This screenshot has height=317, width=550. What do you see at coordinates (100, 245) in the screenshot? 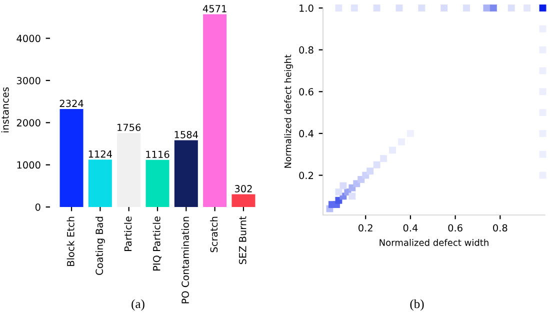
I see `x-tick-label: Coating Bad` at bounding box center [100, 245].